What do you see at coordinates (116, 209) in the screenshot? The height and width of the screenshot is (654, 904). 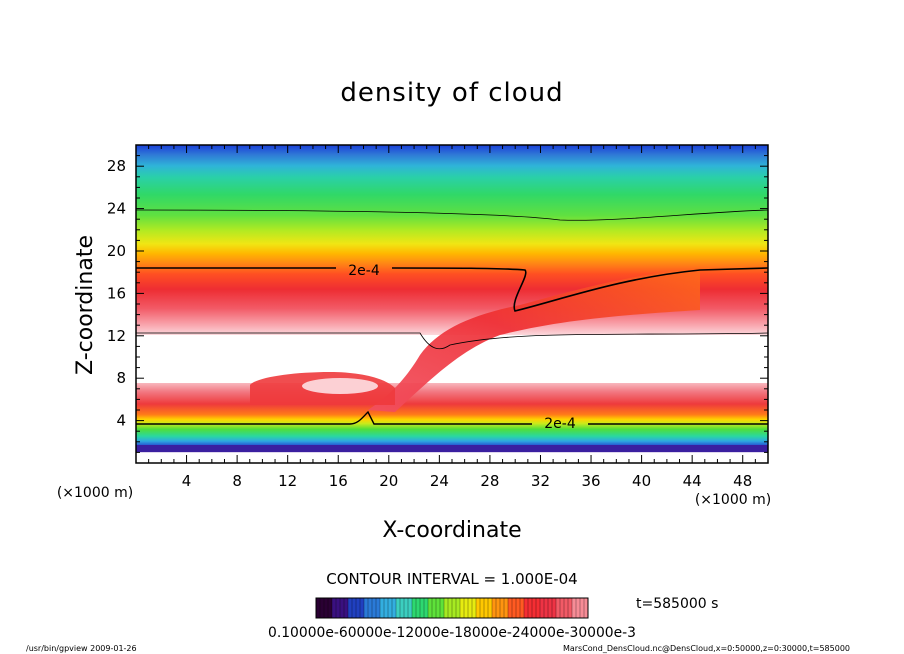 I see `z-tick-label: 24` at bounding box center [116, 209].